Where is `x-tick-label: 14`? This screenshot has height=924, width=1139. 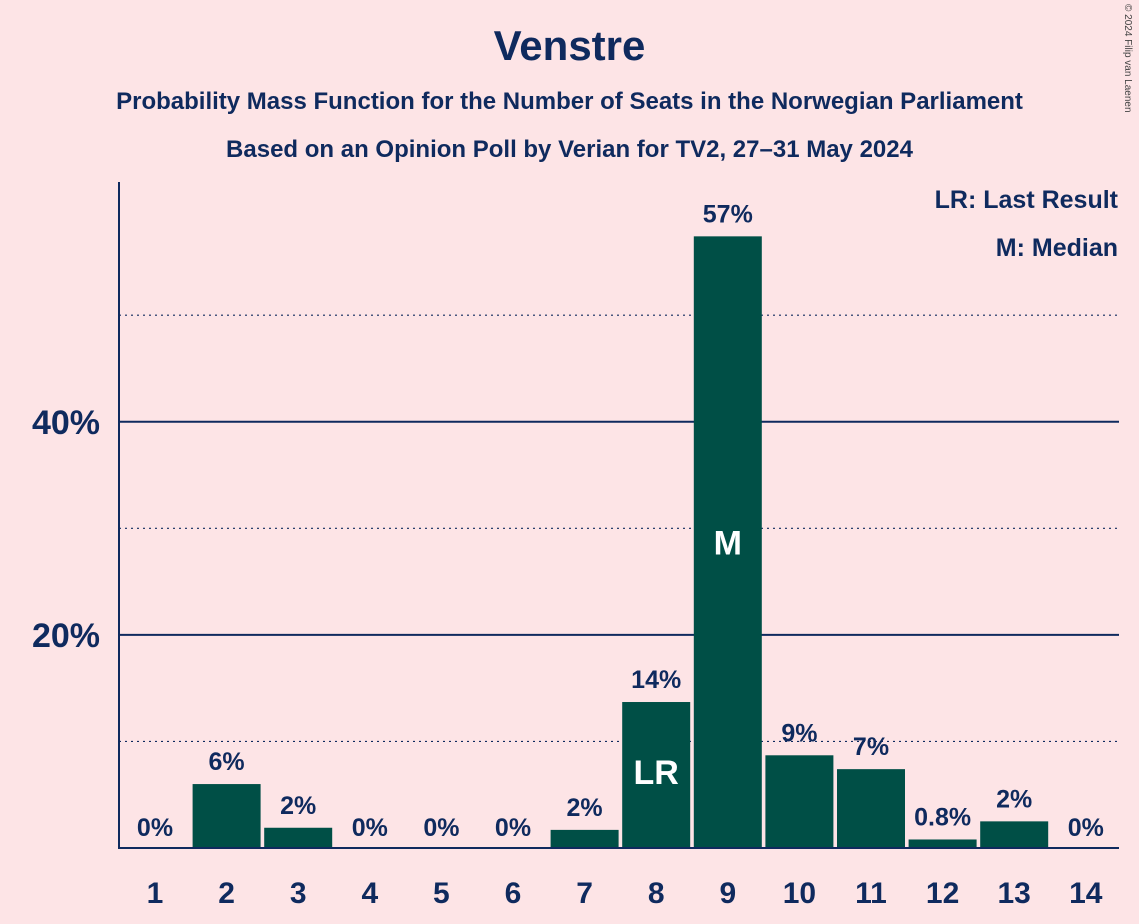 x-tick-label: 14 is located at coordinates (1086, 893).